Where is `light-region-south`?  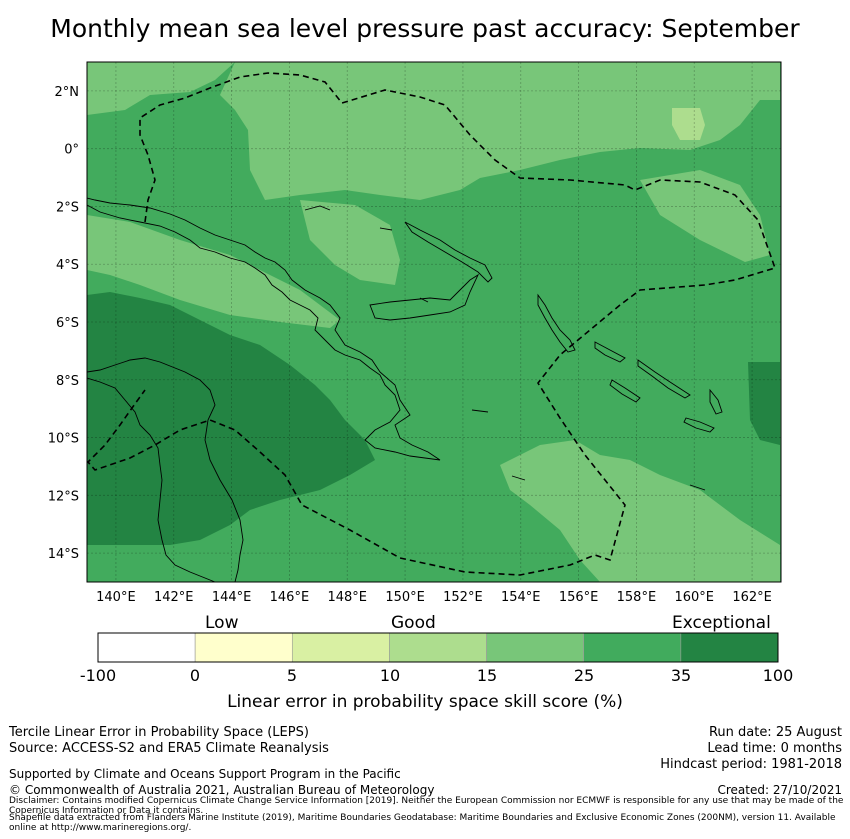
light-region-south is located at coordinates (640, 511).